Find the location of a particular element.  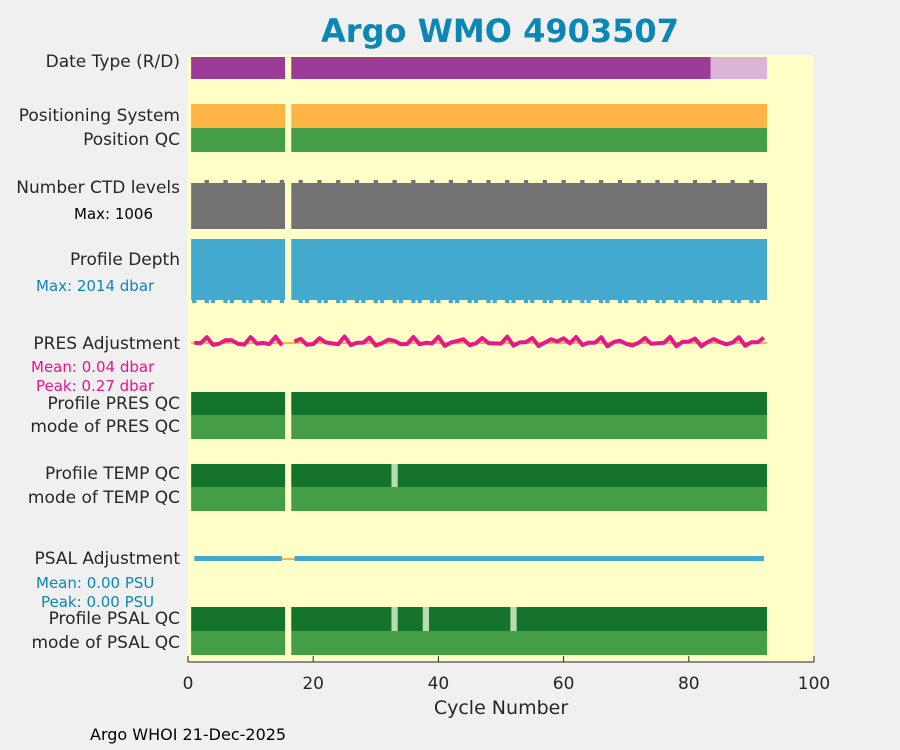

pres-peak-text: Peak: 0.27 dbar is located at coordinates (95, 386).